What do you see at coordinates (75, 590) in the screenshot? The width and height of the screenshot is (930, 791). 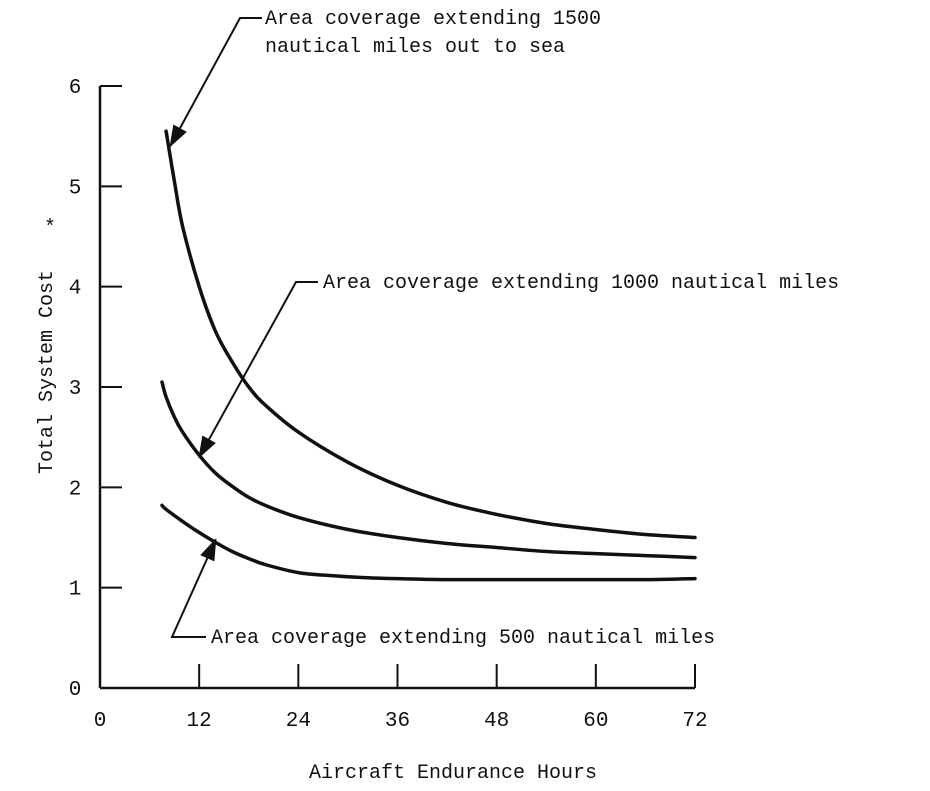 I see `y-tick-label: 1` at bounding box center [75, 590].